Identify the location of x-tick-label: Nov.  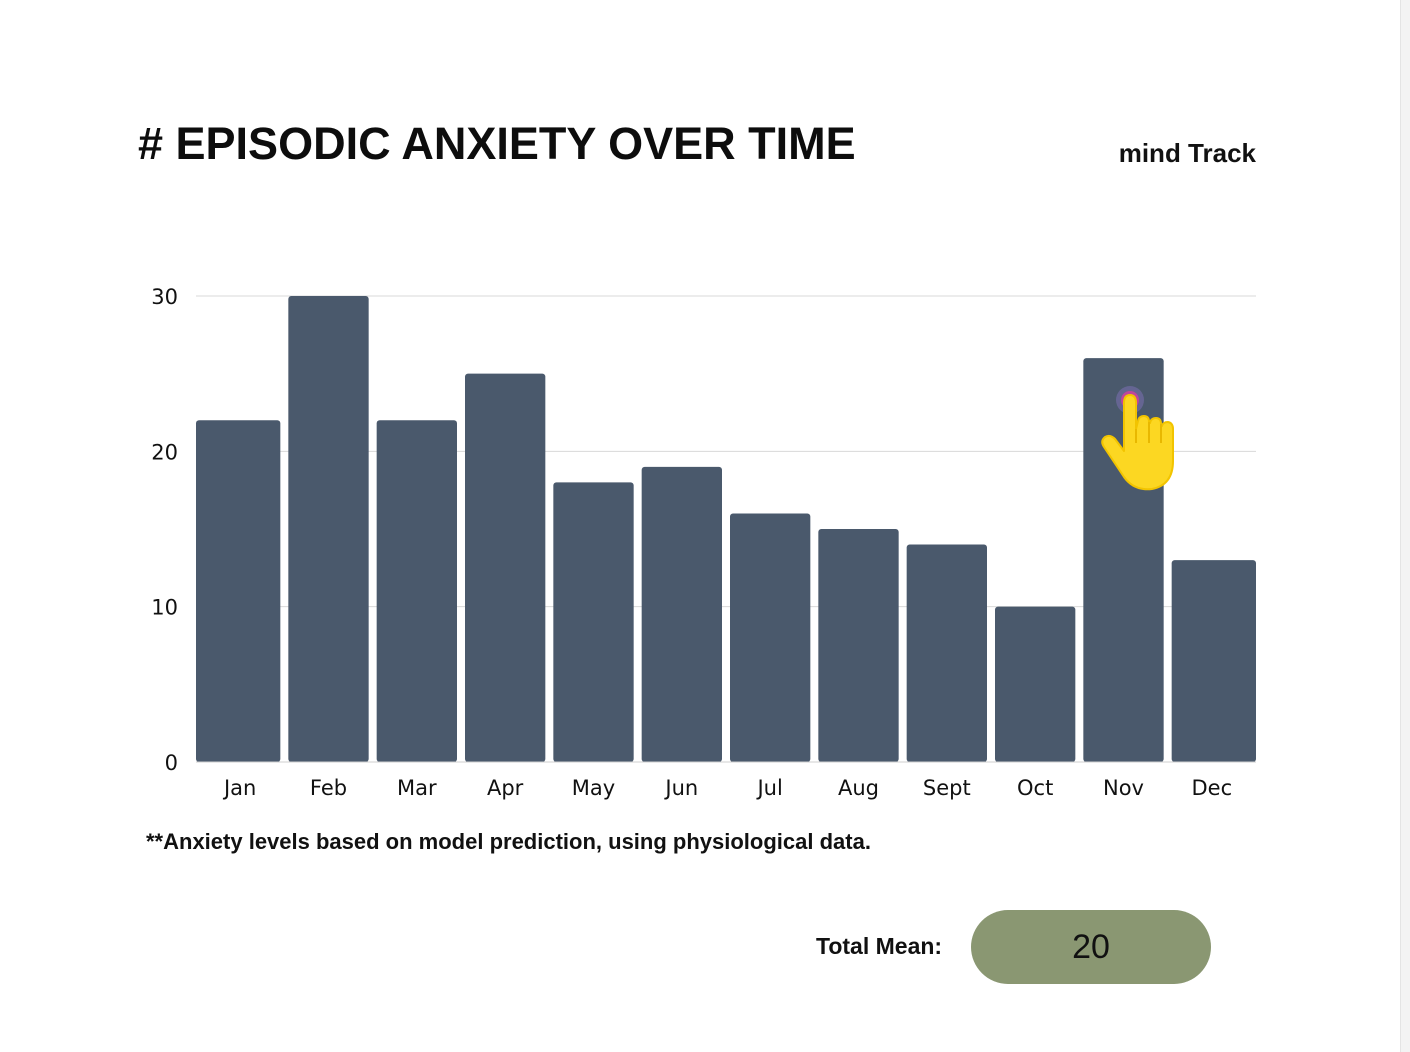
(1123, 788).